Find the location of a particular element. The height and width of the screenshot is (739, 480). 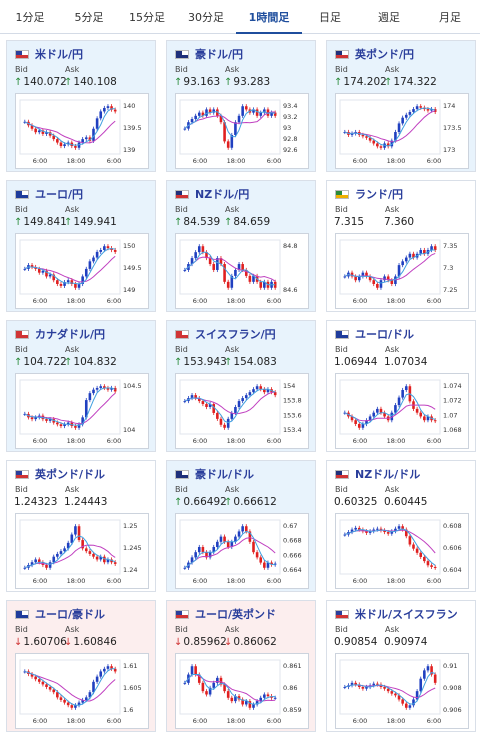

tab-8: 月足 is located at coordinates (450, 17).